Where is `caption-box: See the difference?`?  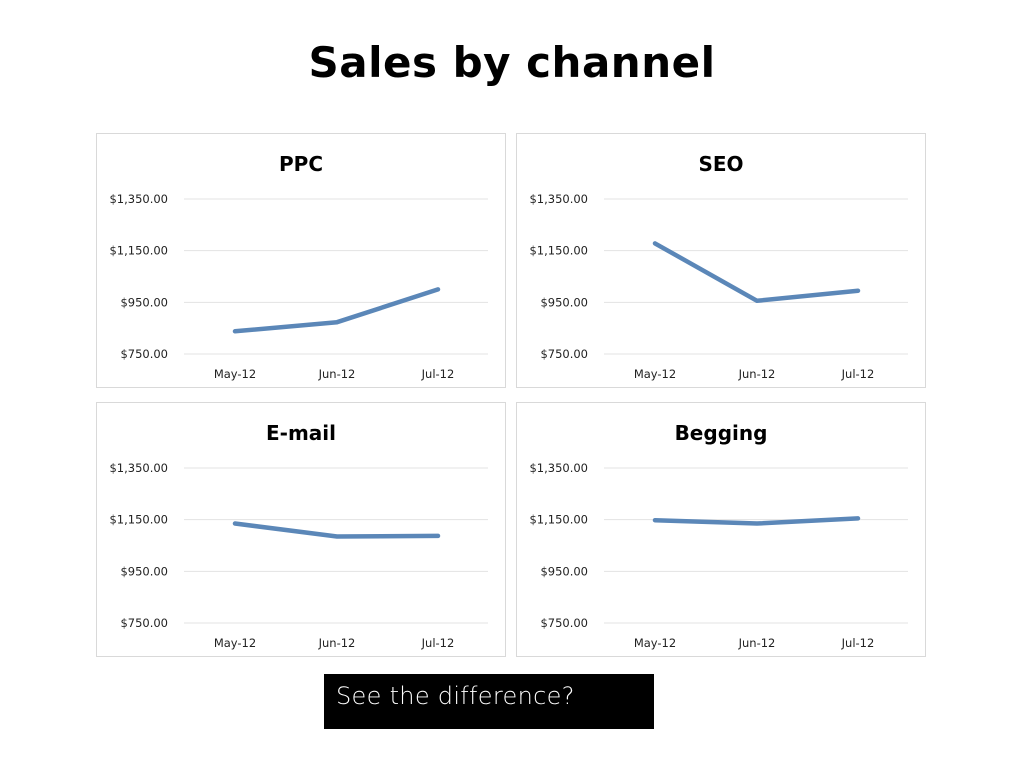 caption-box: See the difference? is located at coordinates (489, 701).